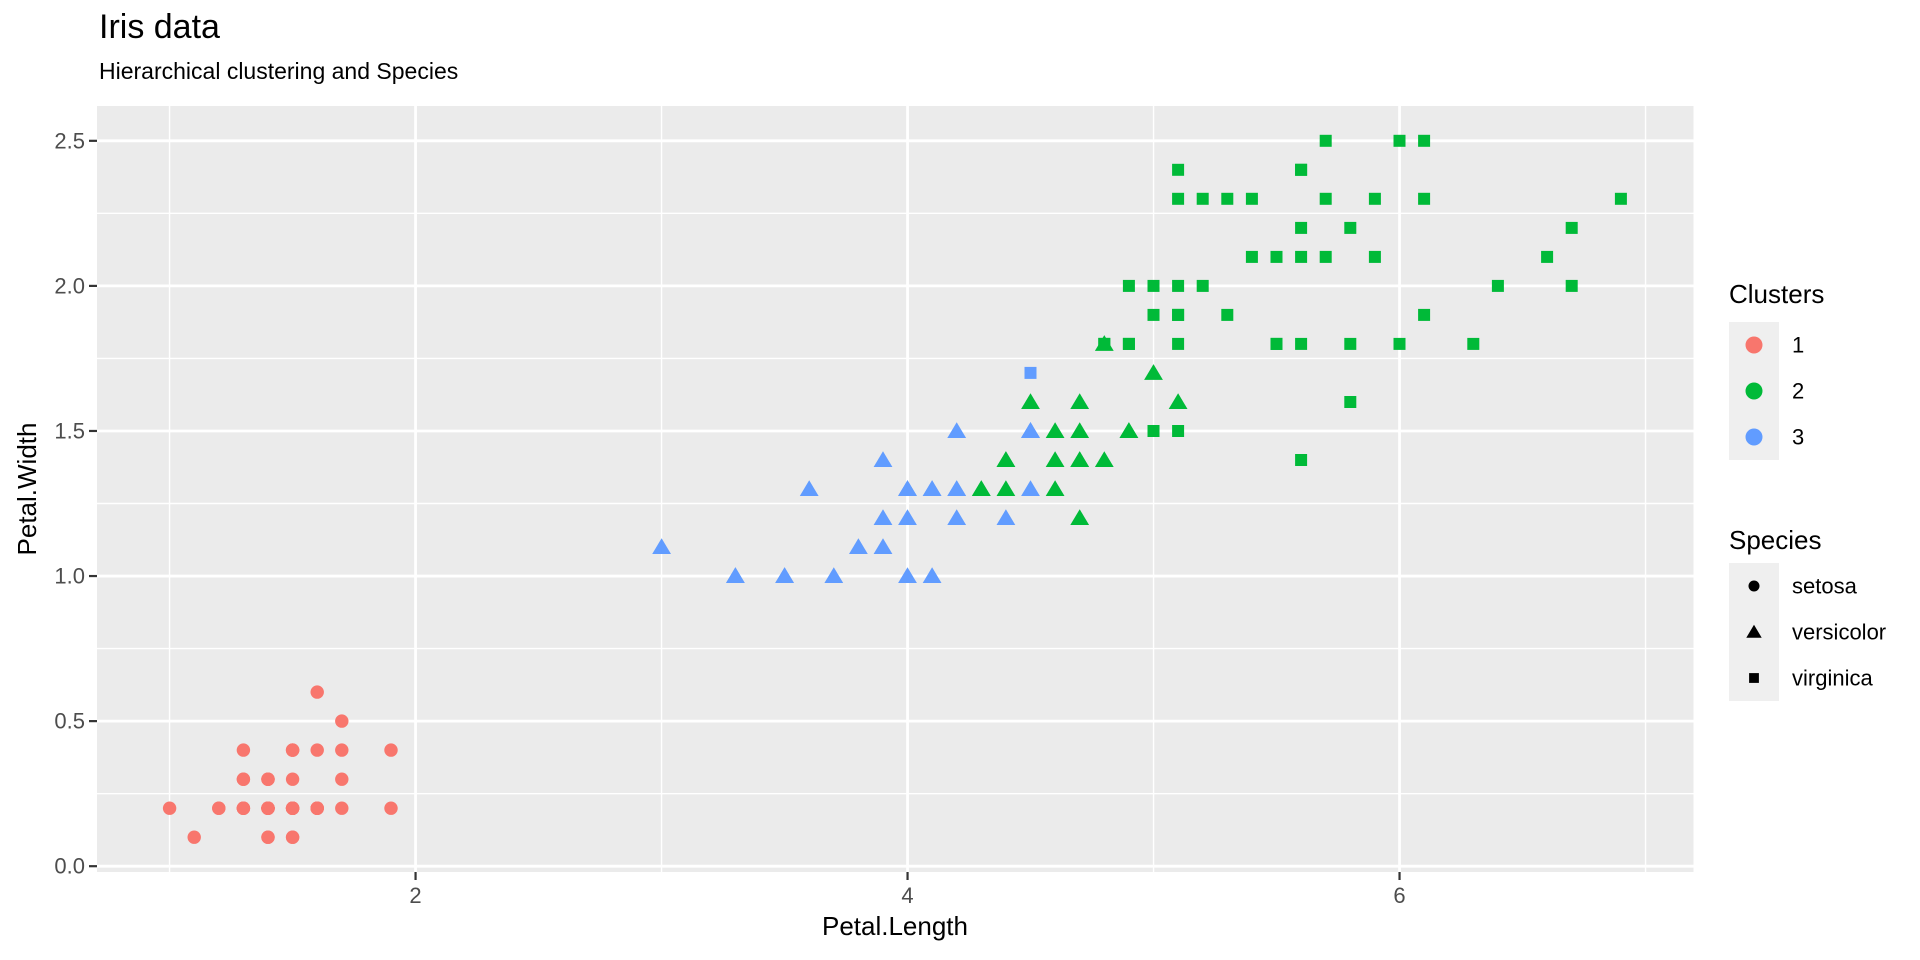 The width and height of the screenshot is (1920, 960). What do you see at coordinates (69, 576) in the screenshot?
I see `y-tick-label: 1.0` at bounding box center [69, 576].